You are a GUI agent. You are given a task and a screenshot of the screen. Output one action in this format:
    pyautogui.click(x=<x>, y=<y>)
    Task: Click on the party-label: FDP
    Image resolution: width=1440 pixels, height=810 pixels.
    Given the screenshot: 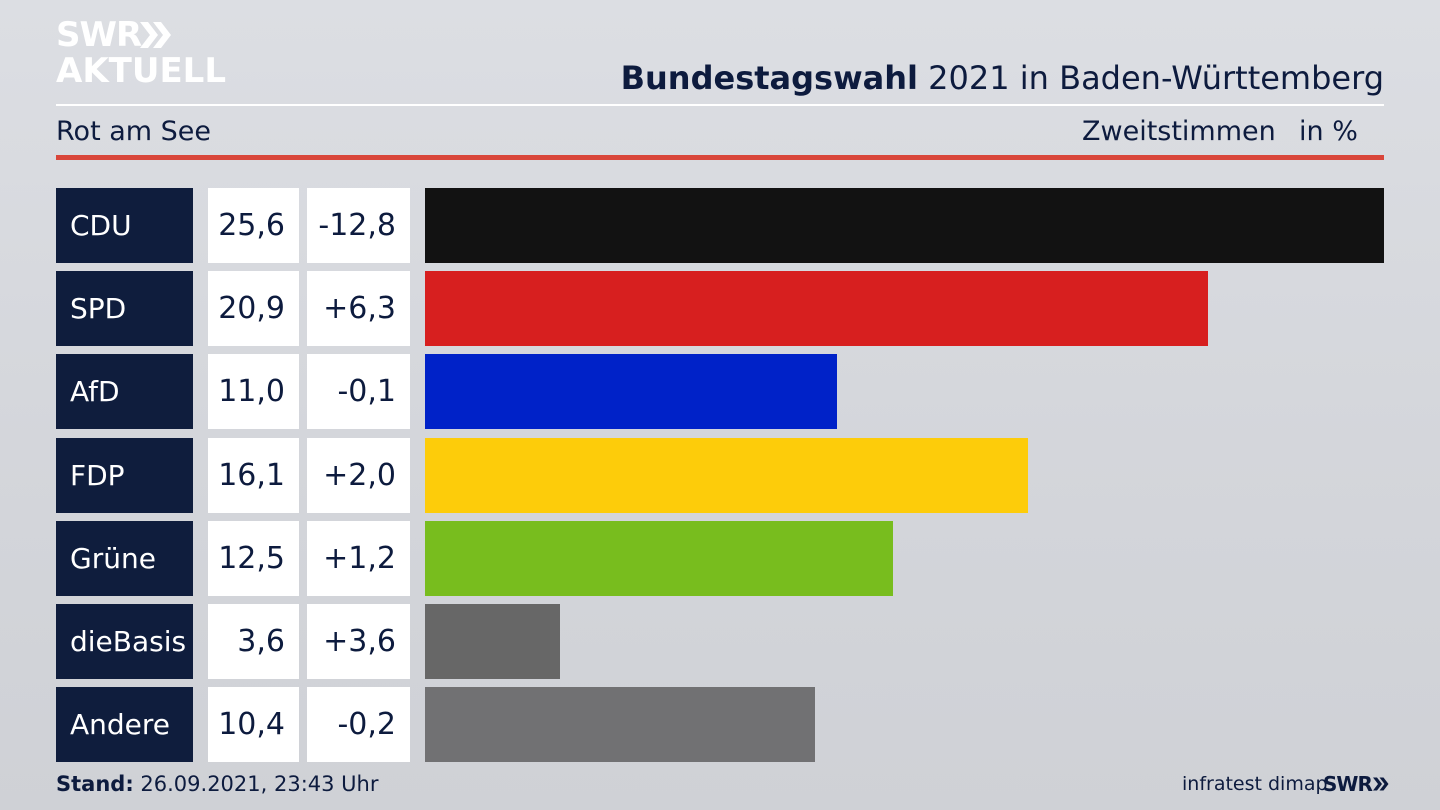 What is the action you would take?
    pyautogui.click(x=124, y=475)
    